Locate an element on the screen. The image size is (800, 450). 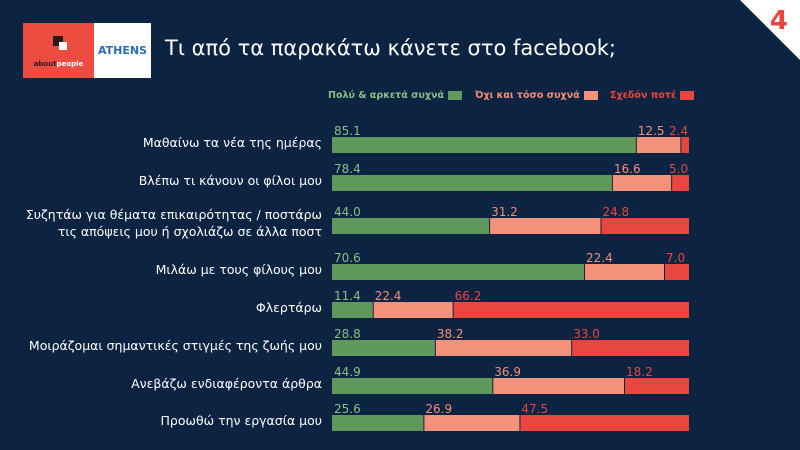
data-label: 36.9 is located at coordinates (507, 372).